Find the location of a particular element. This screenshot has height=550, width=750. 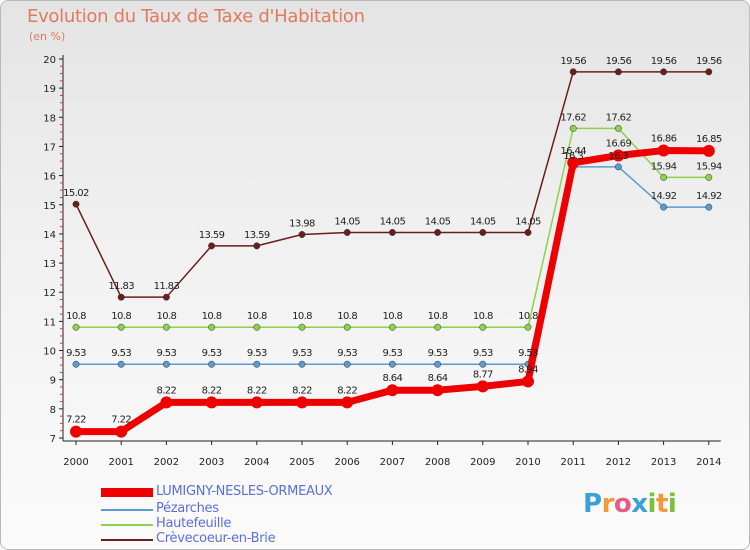

data-label-lumigny-nesles-ormeaux: 8.64 is located at coordinates (438, 378).